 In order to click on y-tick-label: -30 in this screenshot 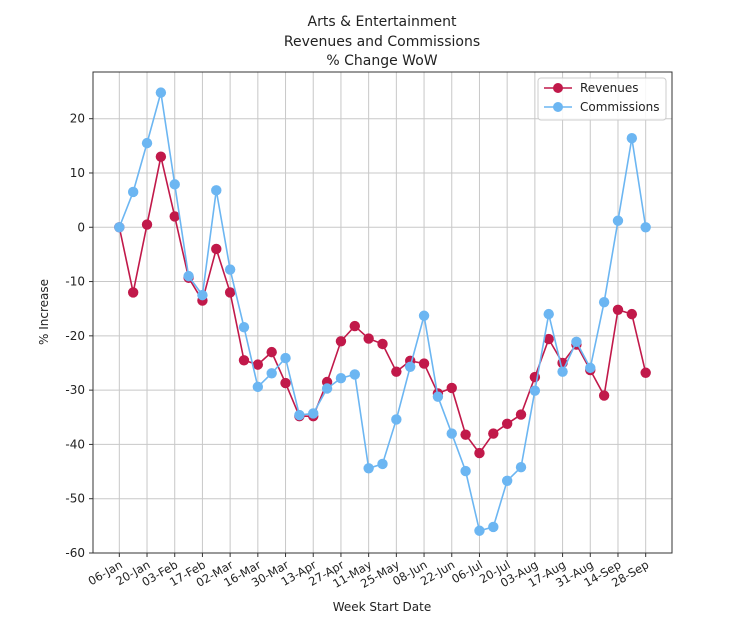, I will do `click(75, 390)`.